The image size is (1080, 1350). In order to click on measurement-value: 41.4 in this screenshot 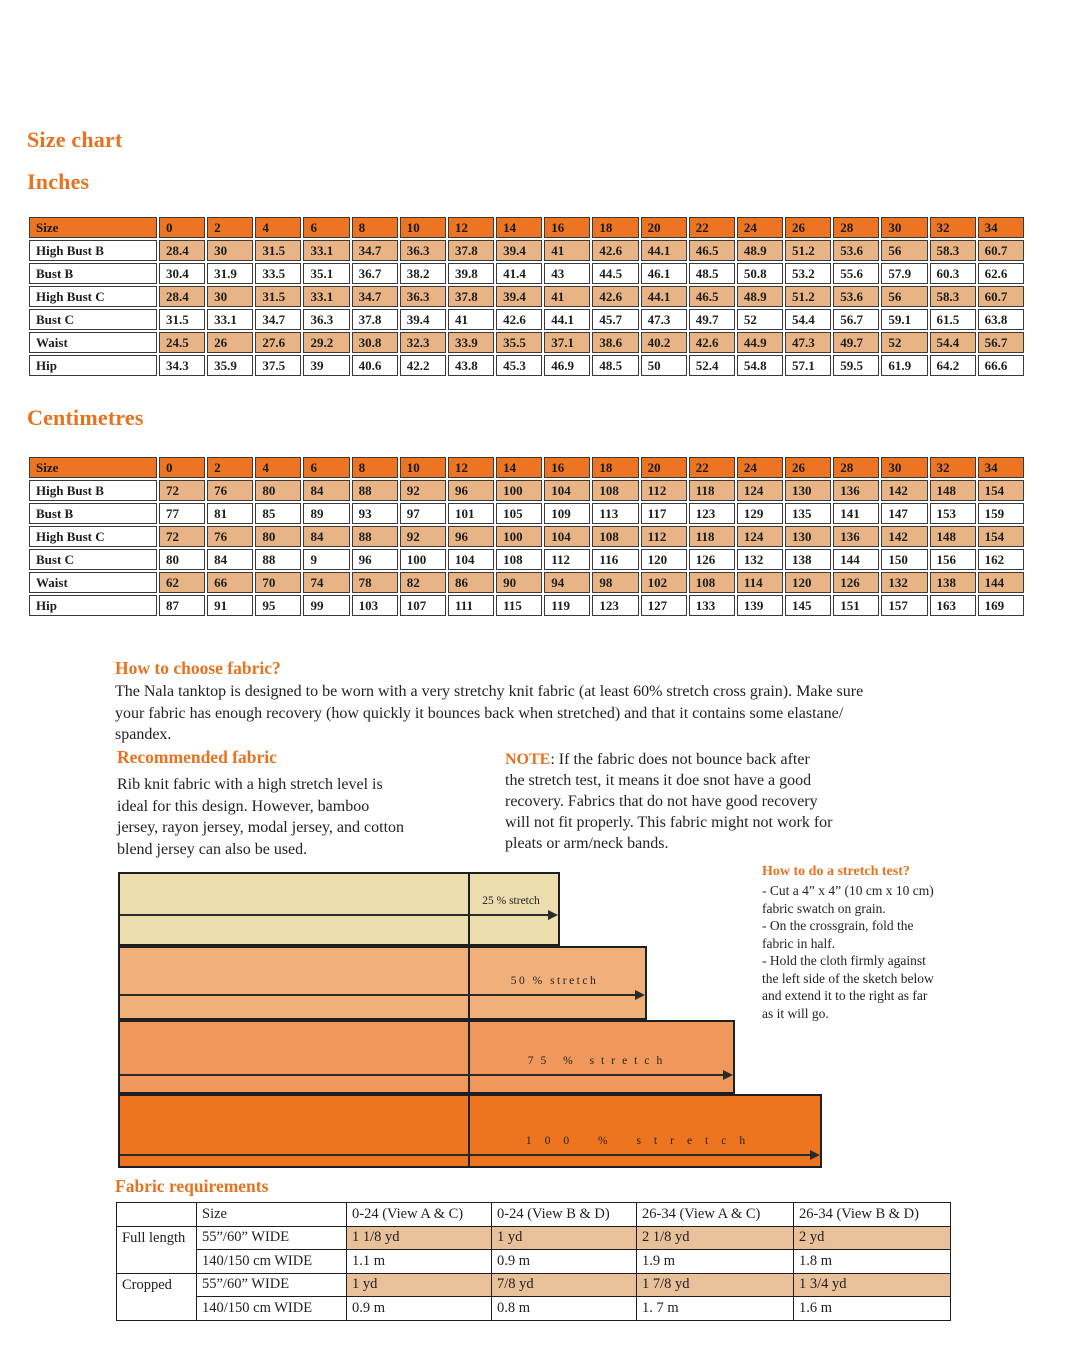, I will do `click(519, 273)`.